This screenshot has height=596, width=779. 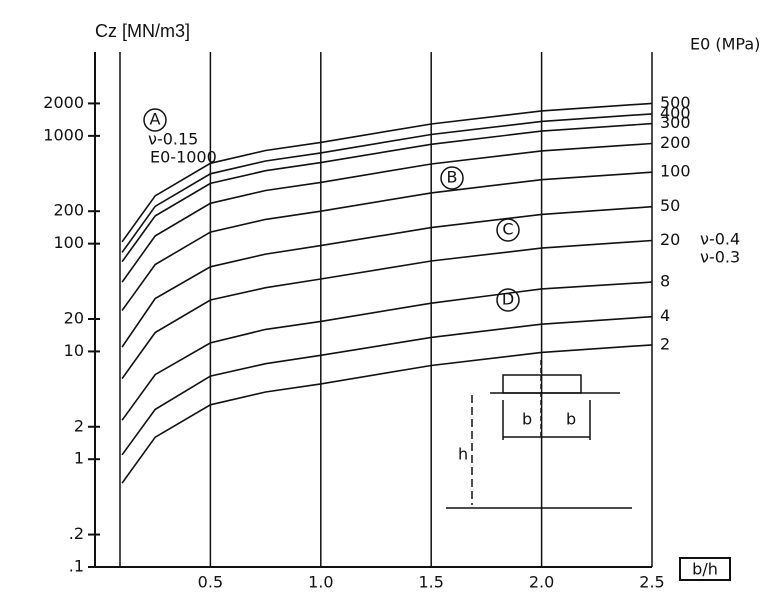 What do you see at coordinates (79, 458) in the screenshot?
I see `y-tick-label: 1` at bounding box center [79, 458].